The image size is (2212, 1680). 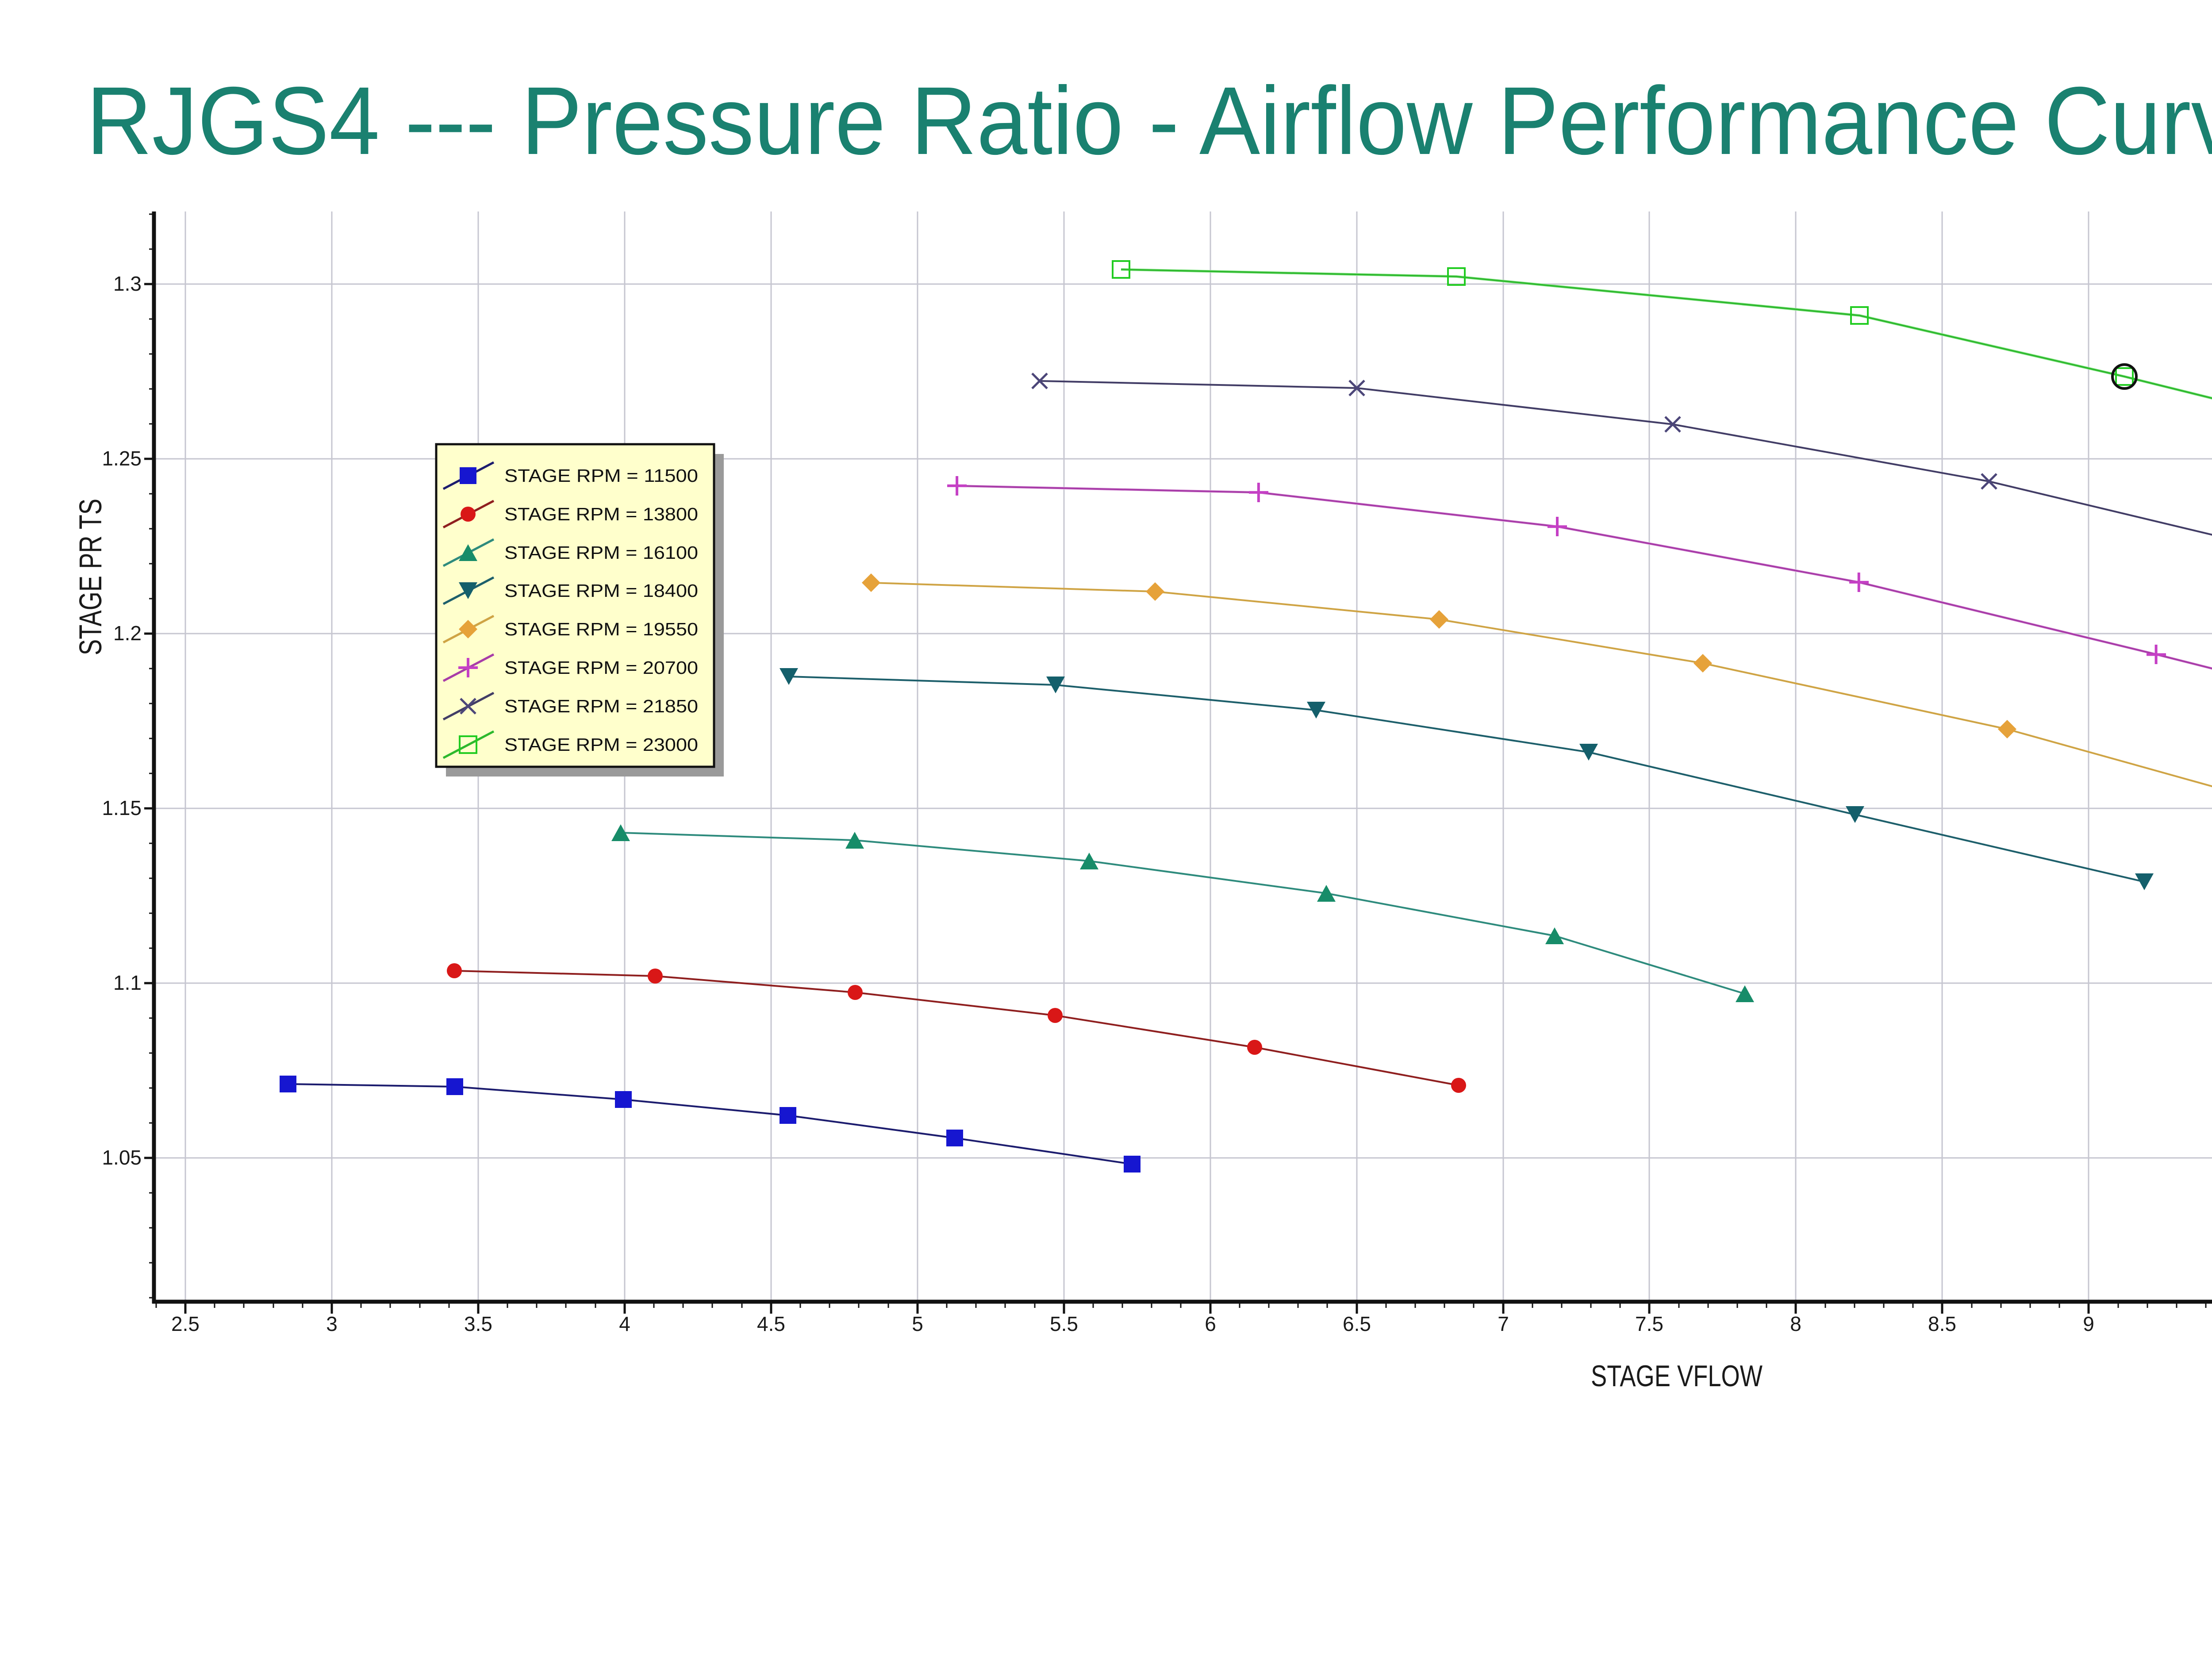 I want to click on svg-text: 1.05, so click(x=122, y=1157).